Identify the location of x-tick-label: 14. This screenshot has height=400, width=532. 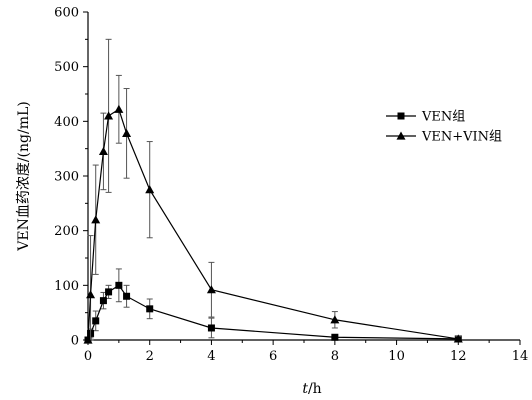
(520, 356).